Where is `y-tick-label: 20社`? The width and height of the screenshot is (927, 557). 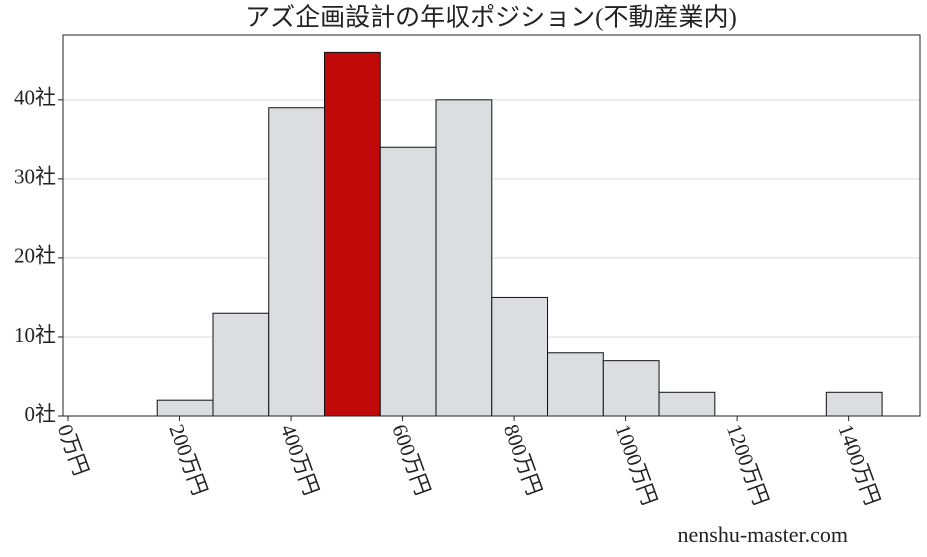 y-tick-label: 20社 is located at coordinates (35, 256).